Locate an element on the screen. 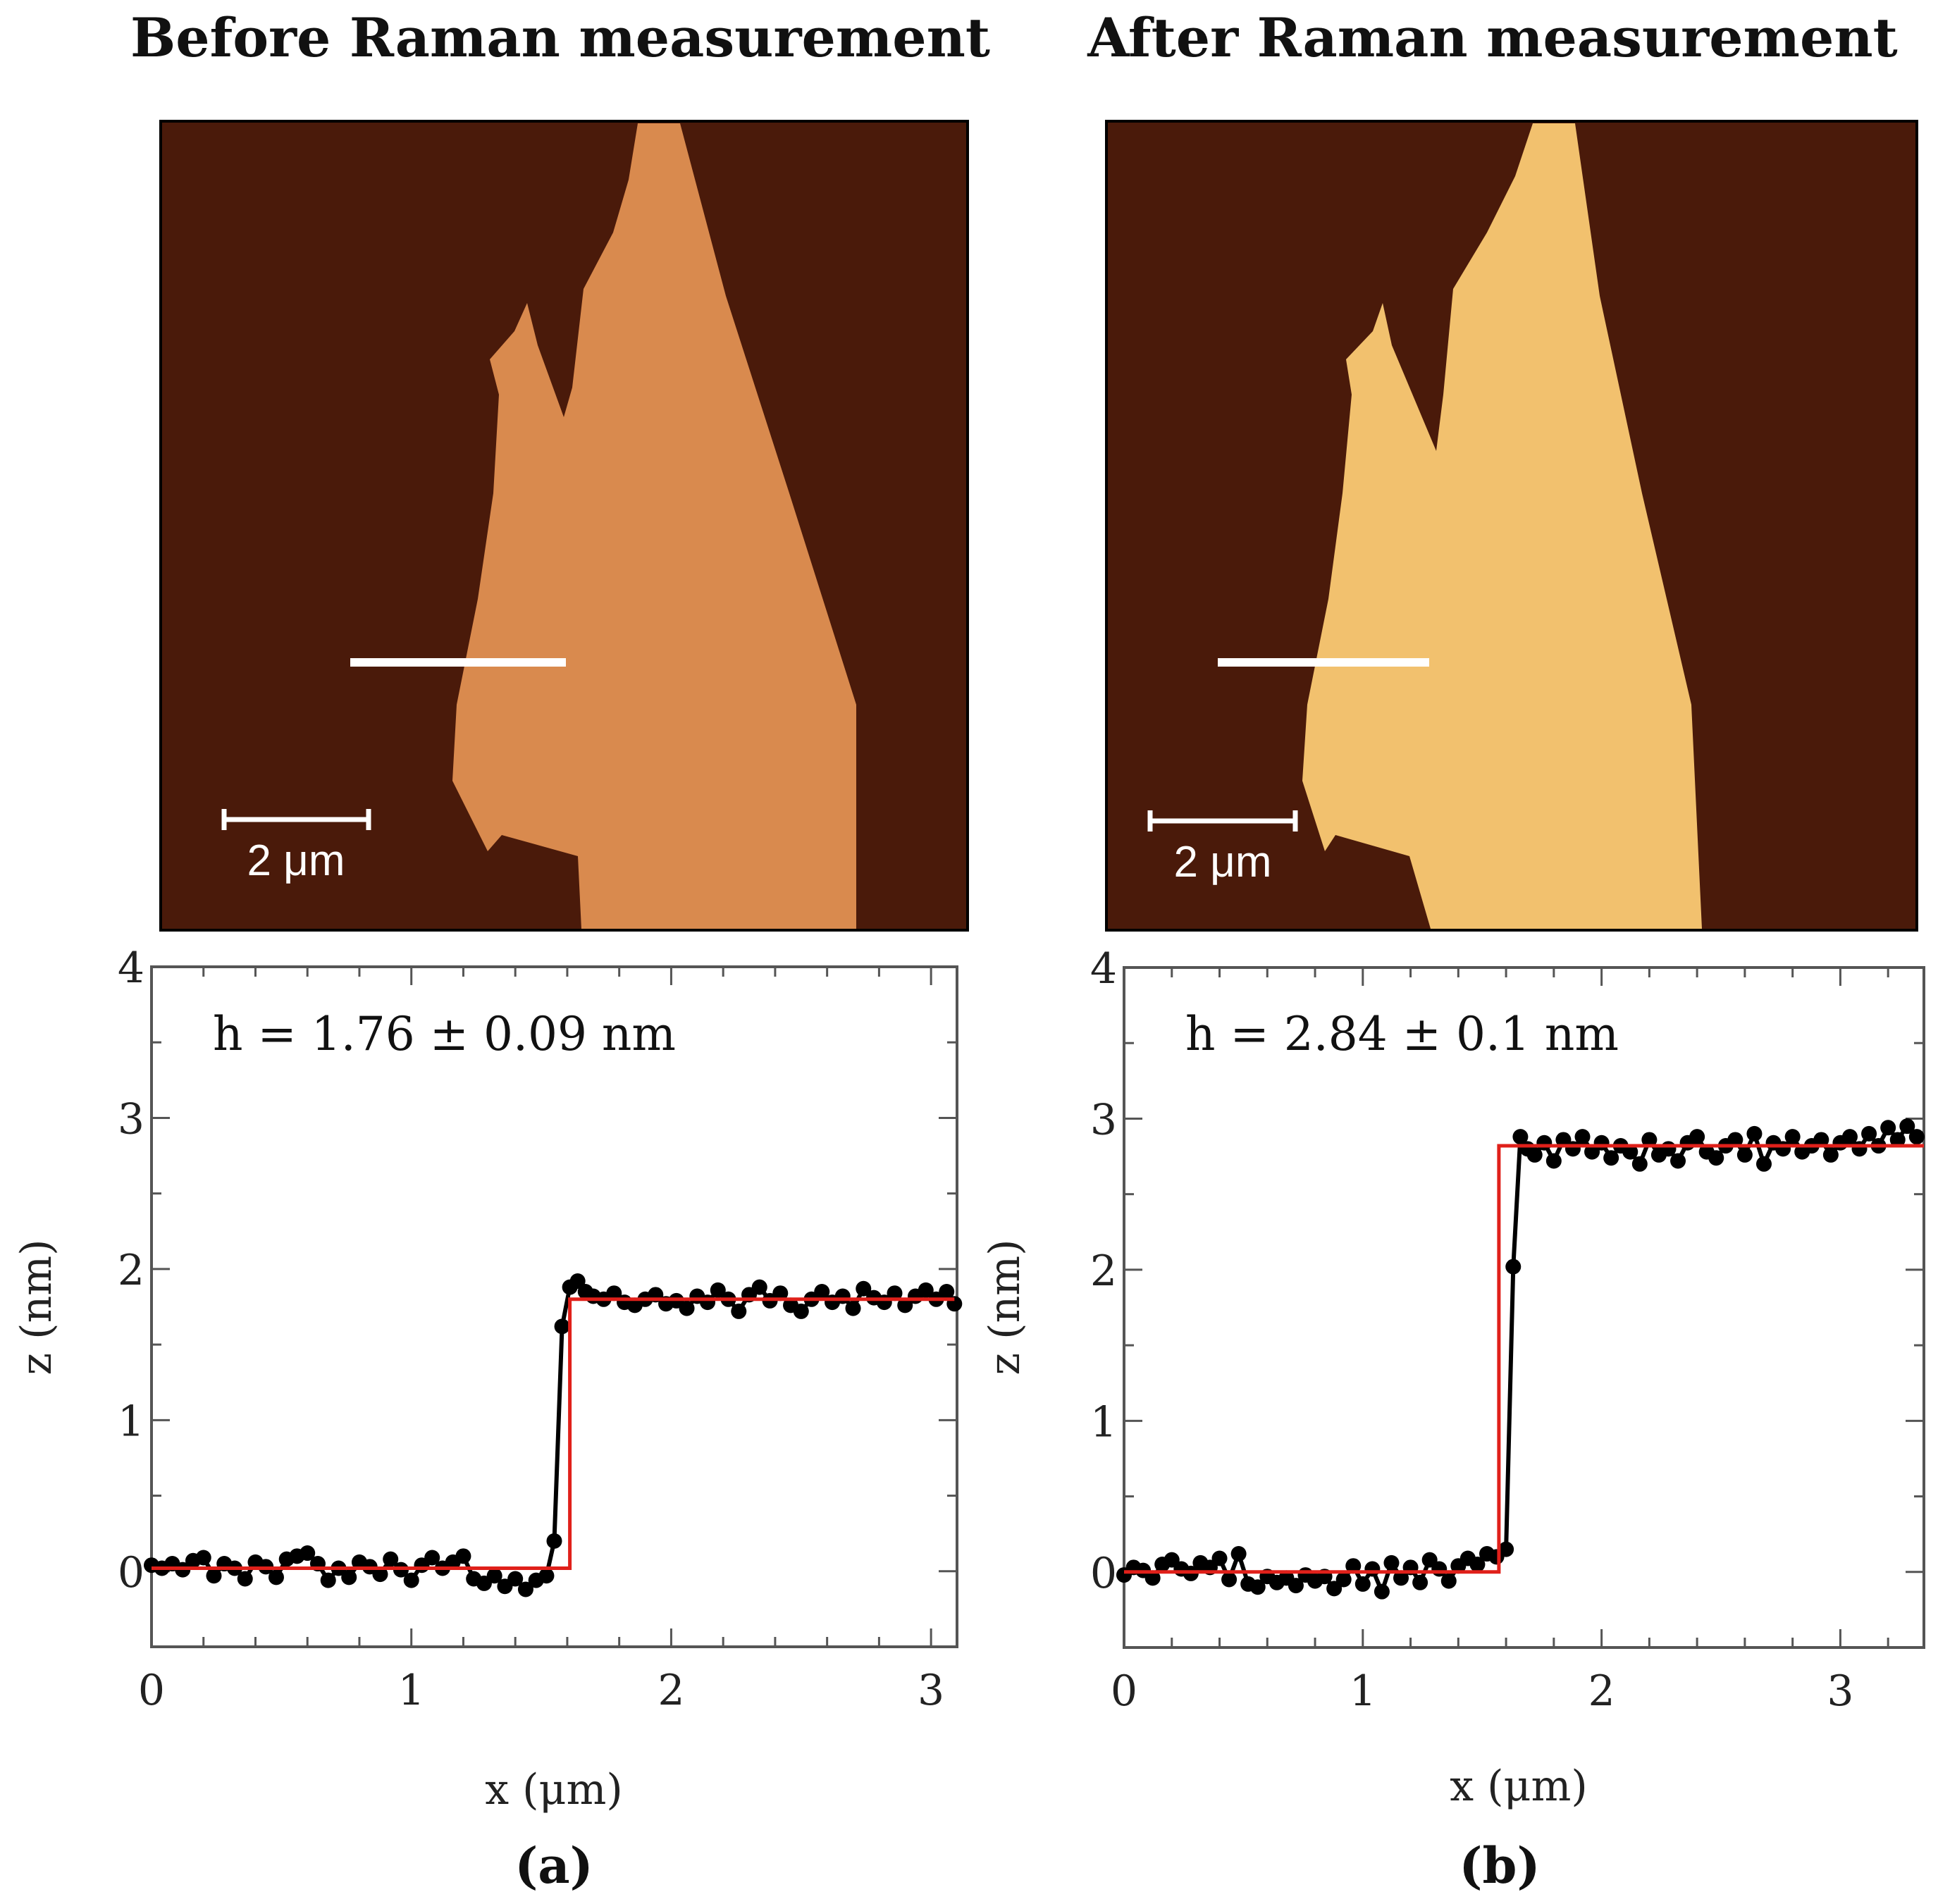 This screenshot has height=1904, width=1938. height-annotation: h = 1.76 ± 0.09 nm is located at coordinates (445, 1034).